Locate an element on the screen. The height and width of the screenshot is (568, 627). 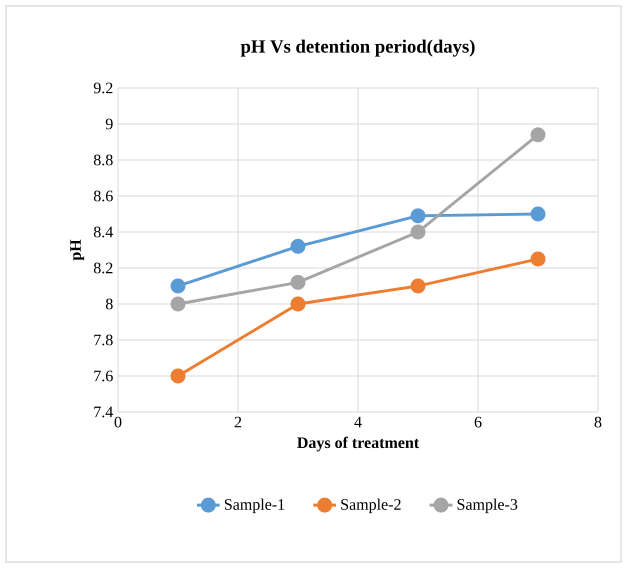
y-tick-label: 7.8 is located at coordinates (103, 340).